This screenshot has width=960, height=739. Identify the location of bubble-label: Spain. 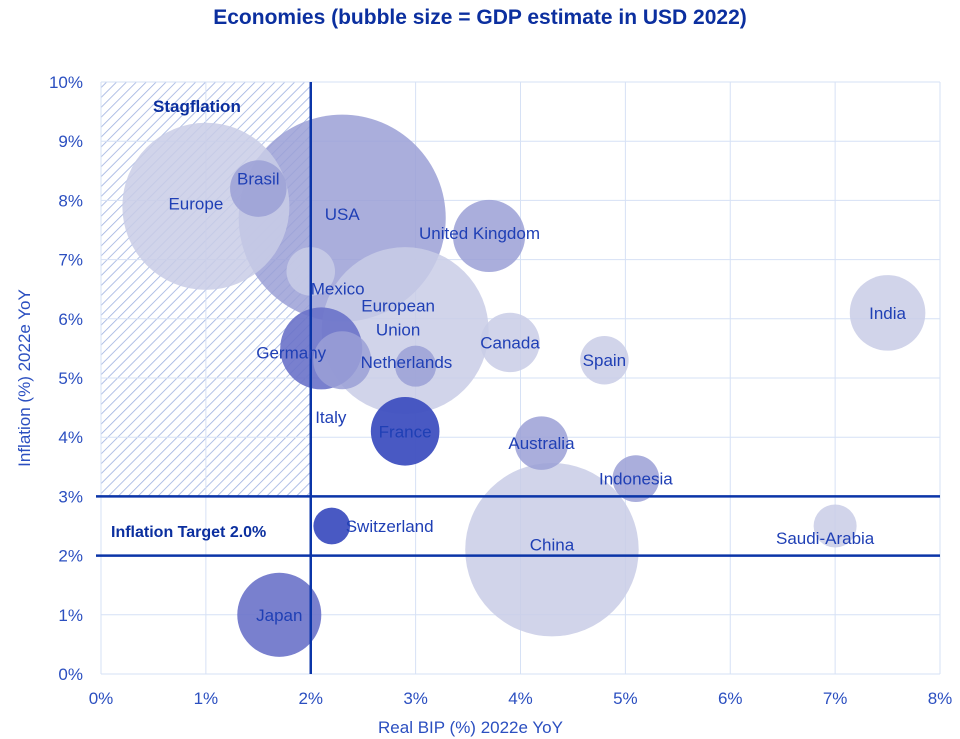
(604, 360).